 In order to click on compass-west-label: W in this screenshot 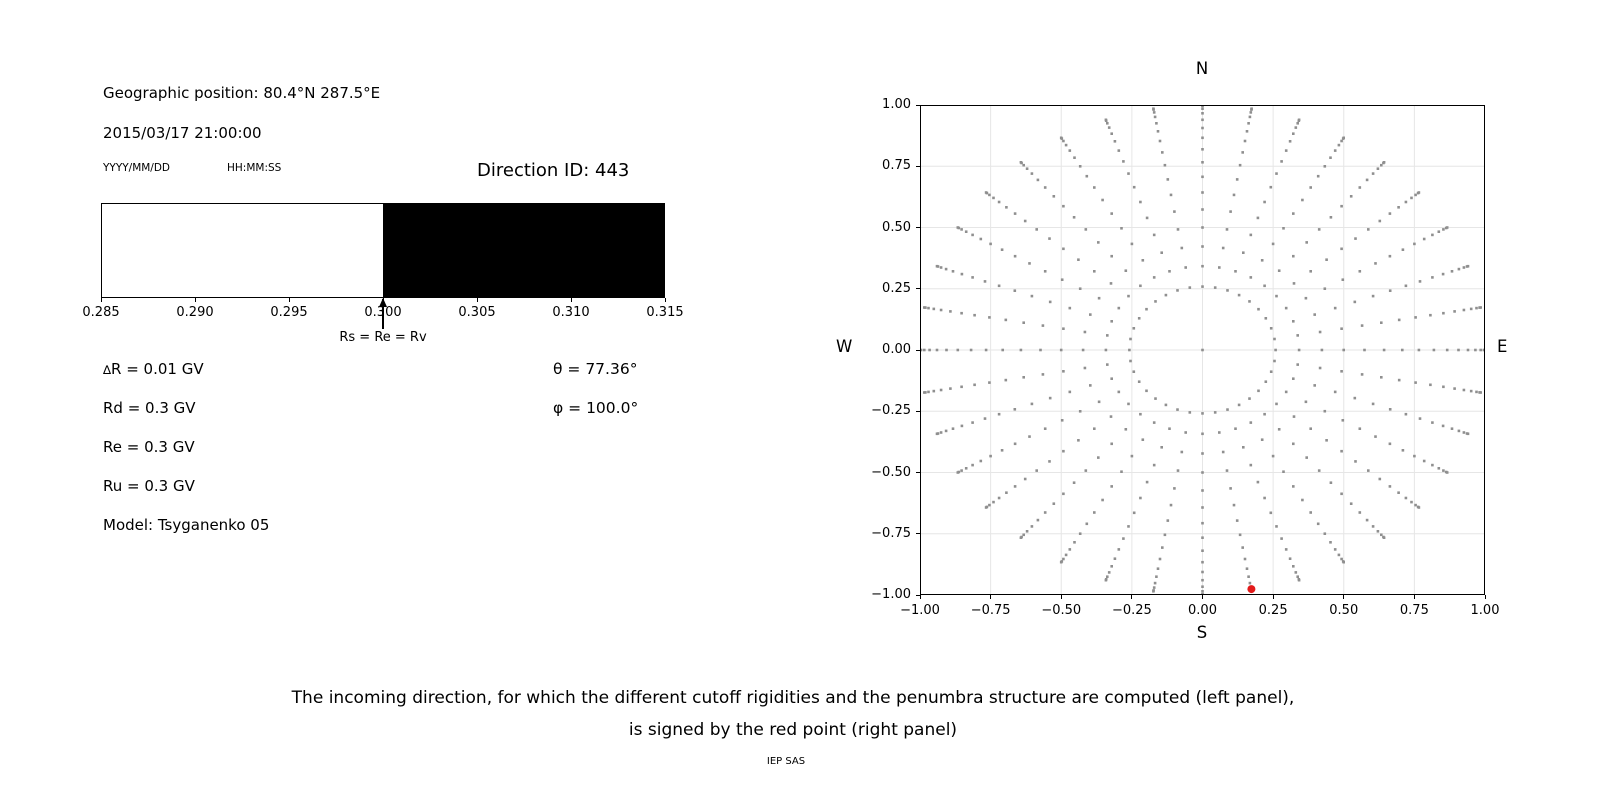, I will do `click(844, 346)`.